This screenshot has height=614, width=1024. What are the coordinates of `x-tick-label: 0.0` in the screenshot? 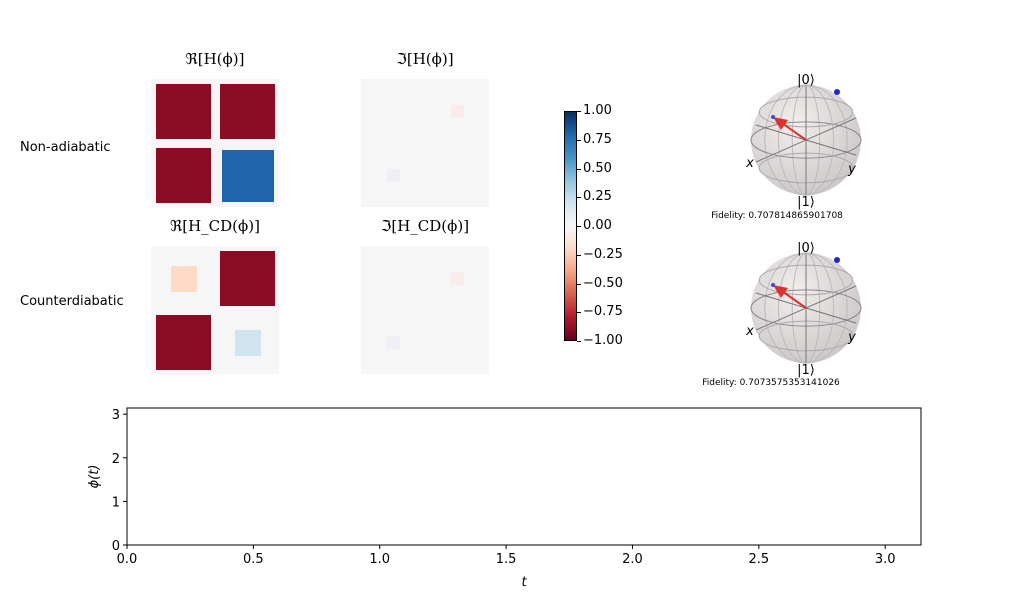 It's located at (127, 559).